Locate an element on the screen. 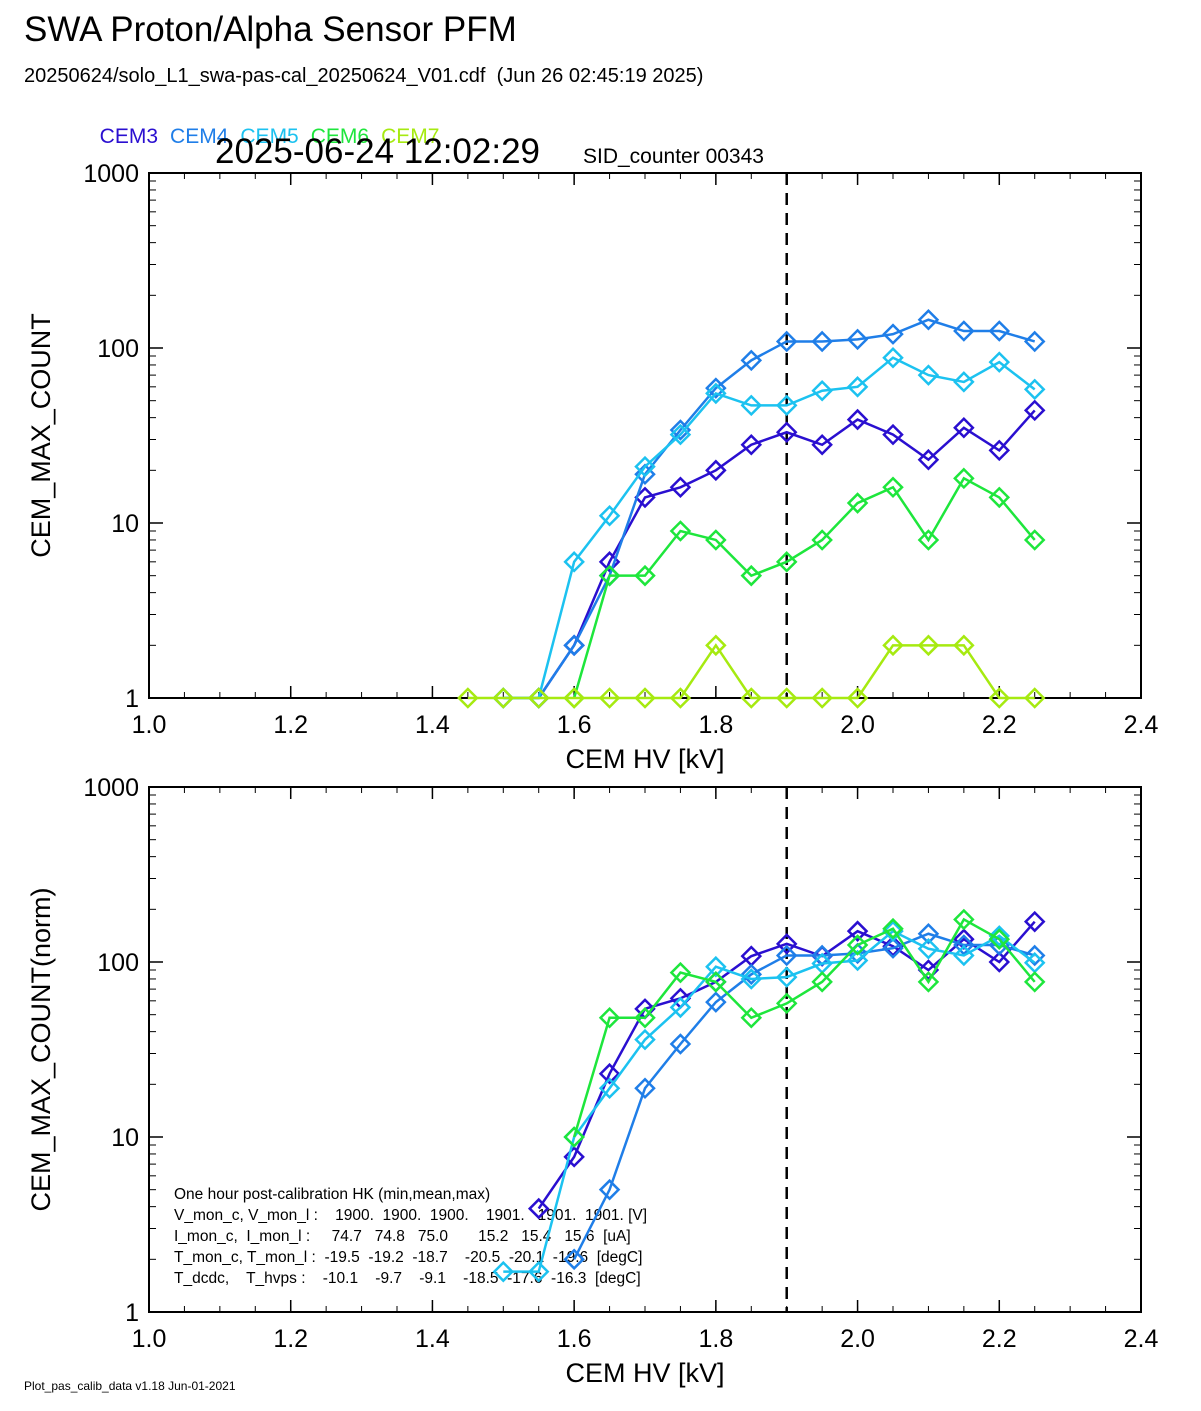 This screenshot has width=1201, height=1411. x-axis-label: CEM HV [kV] is located at coordinates (644, 759).